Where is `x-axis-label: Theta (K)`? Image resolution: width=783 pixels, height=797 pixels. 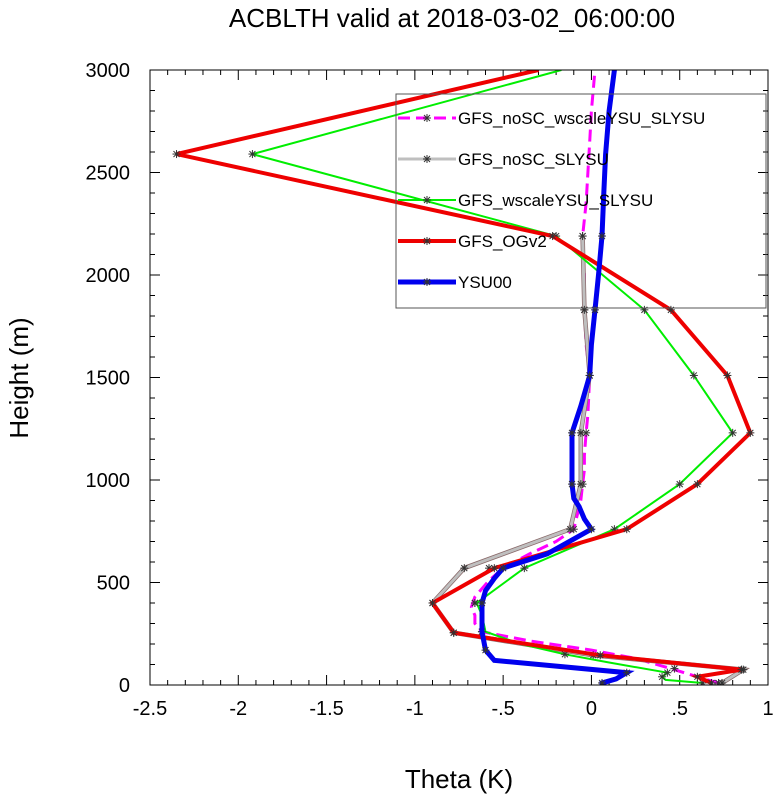 x-axis-label: Theta (K) is located at coordinates (459, 779).